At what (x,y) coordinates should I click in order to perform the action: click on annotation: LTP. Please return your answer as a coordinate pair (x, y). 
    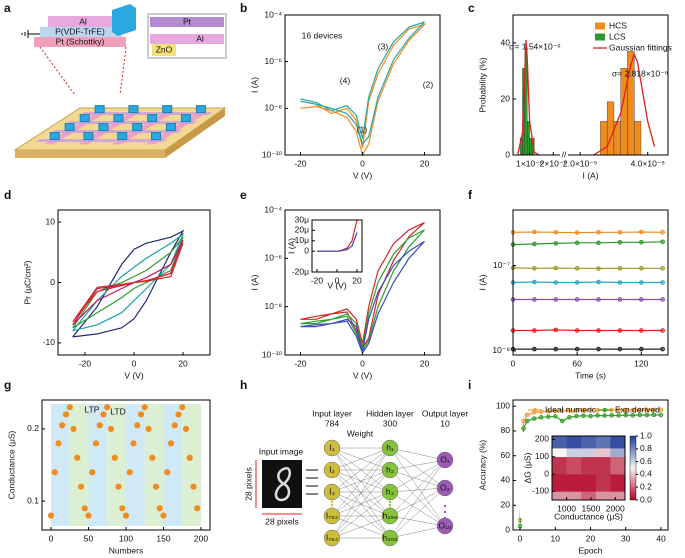
    Looking at the image, I should click on (92, 409).